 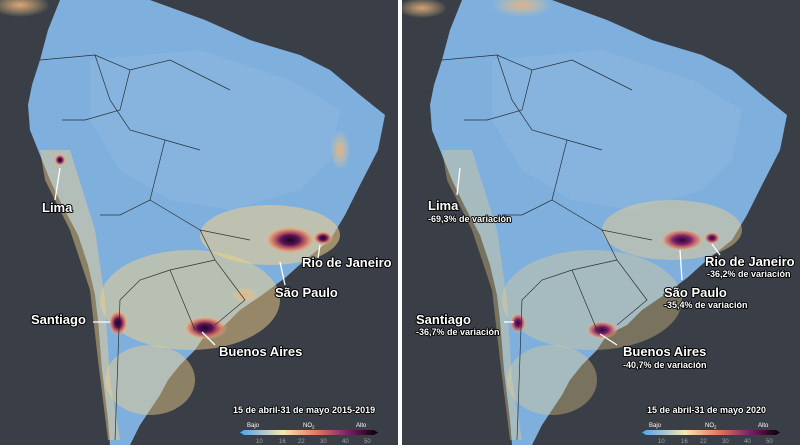 I want to click on panel-divider, so click(x=400, y=222).